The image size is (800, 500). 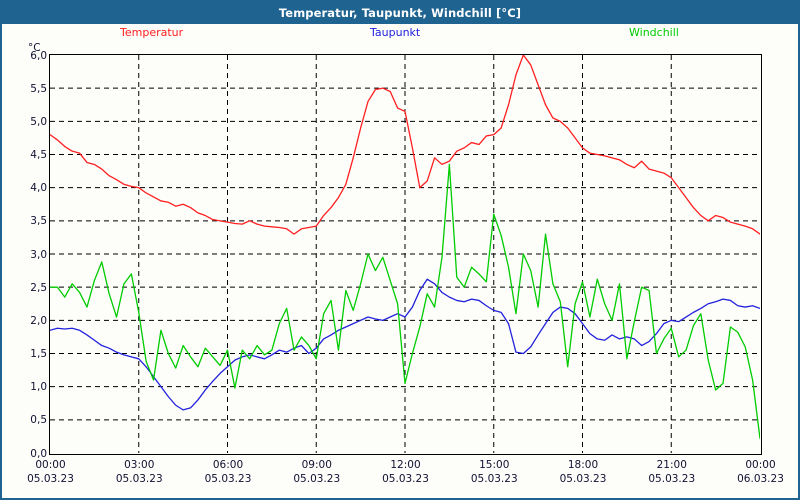 What do you see at coordinates (583, 472) in the screenshot?
I see `x-axis-tick-label: 18:00 05.03.23` at bounding box center [583, 472].